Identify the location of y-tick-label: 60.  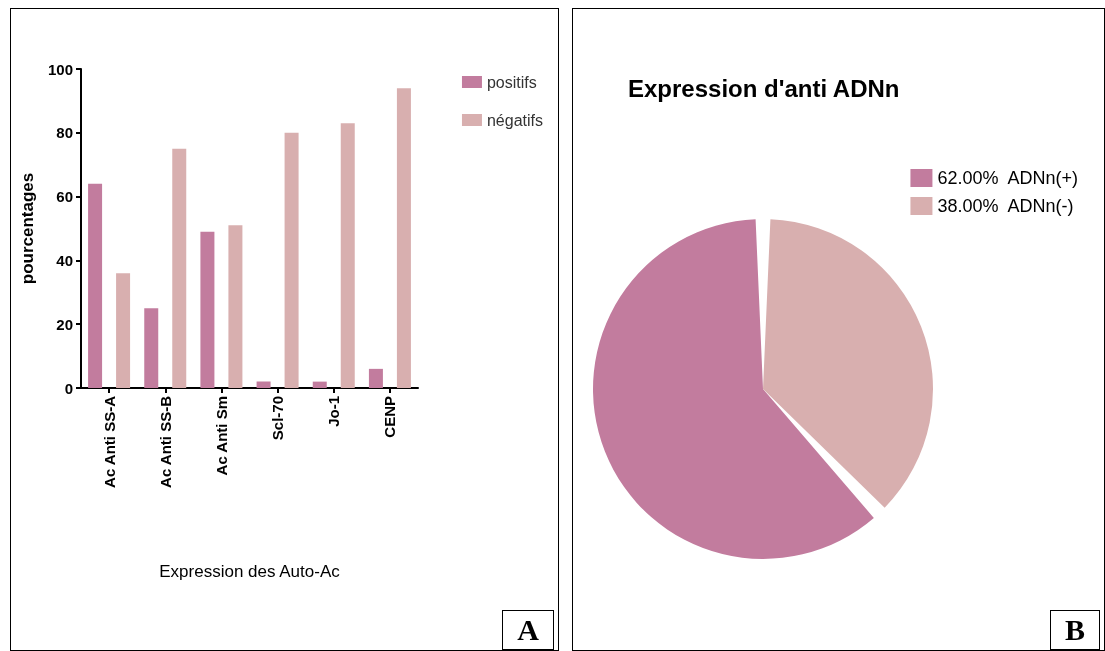
(64, 197).